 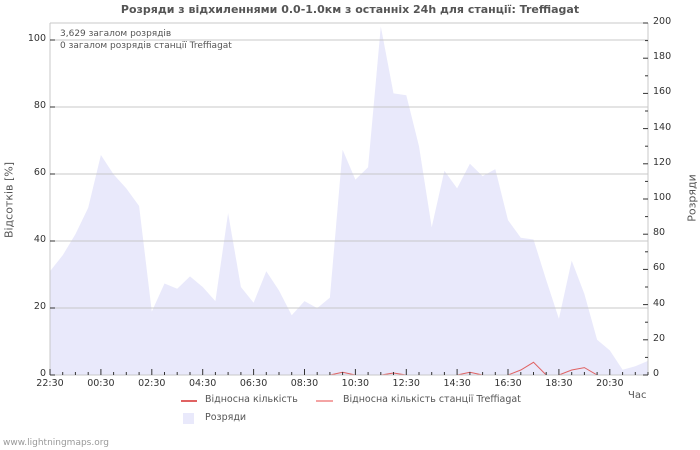 I want to click on x-axis-label: 02:30, so click(x=152, y=383).